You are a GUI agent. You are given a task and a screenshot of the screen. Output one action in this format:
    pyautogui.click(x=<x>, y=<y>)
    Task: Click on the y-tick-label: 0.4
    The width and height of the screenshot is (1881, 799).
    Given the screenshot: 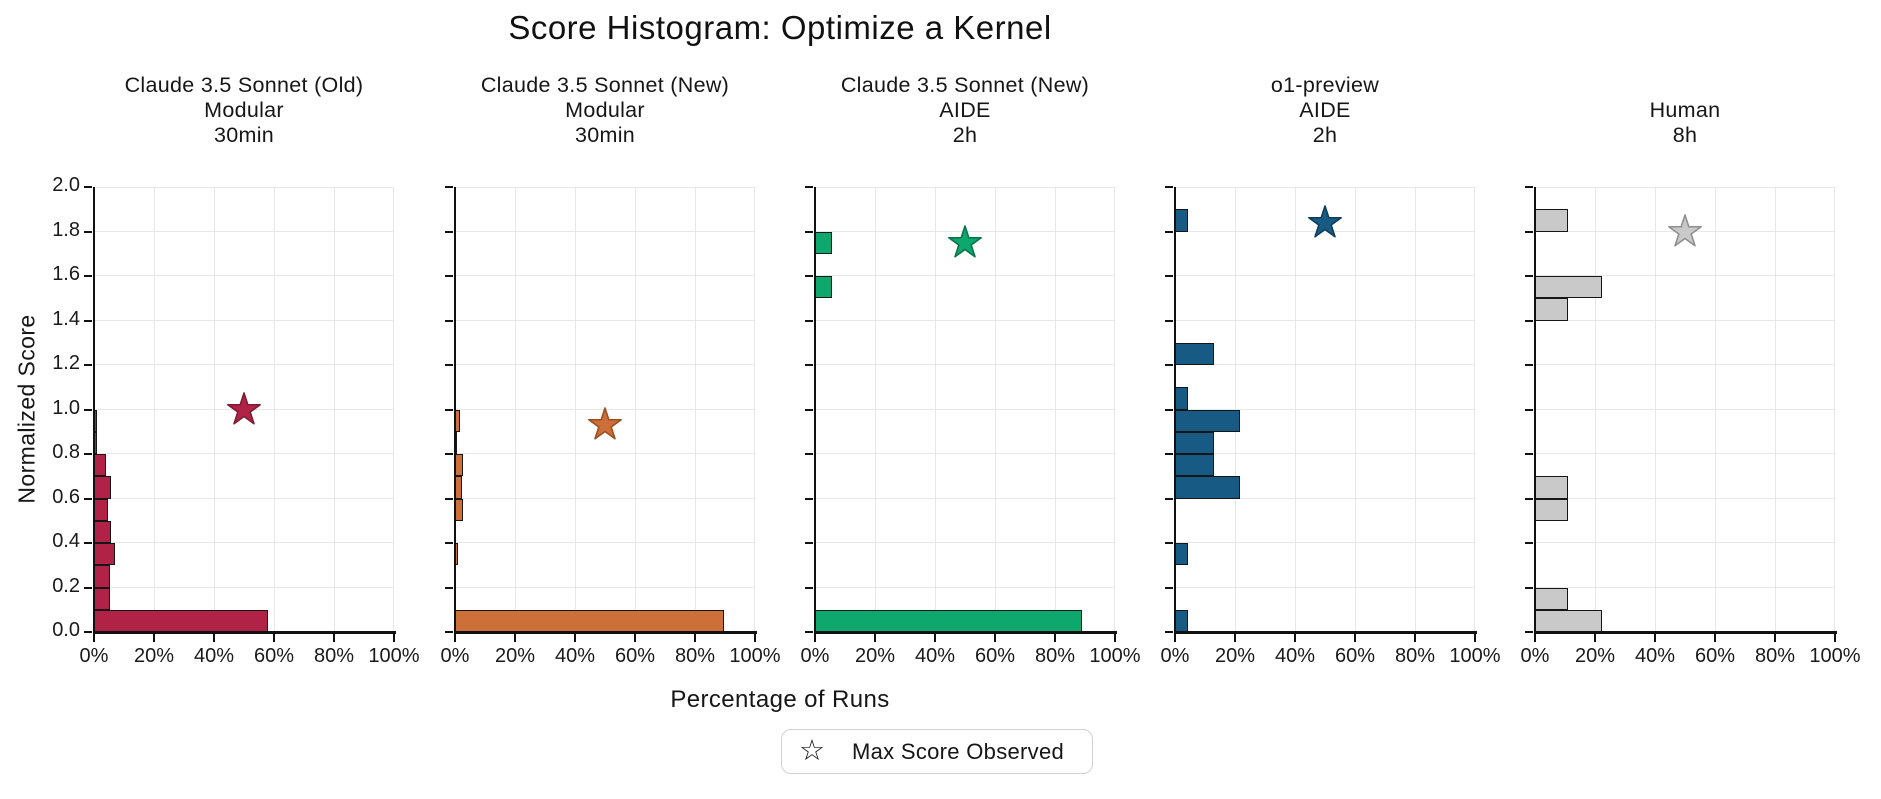 What is the action you would take?
    pyautogui.click(x=66, y=541)
    